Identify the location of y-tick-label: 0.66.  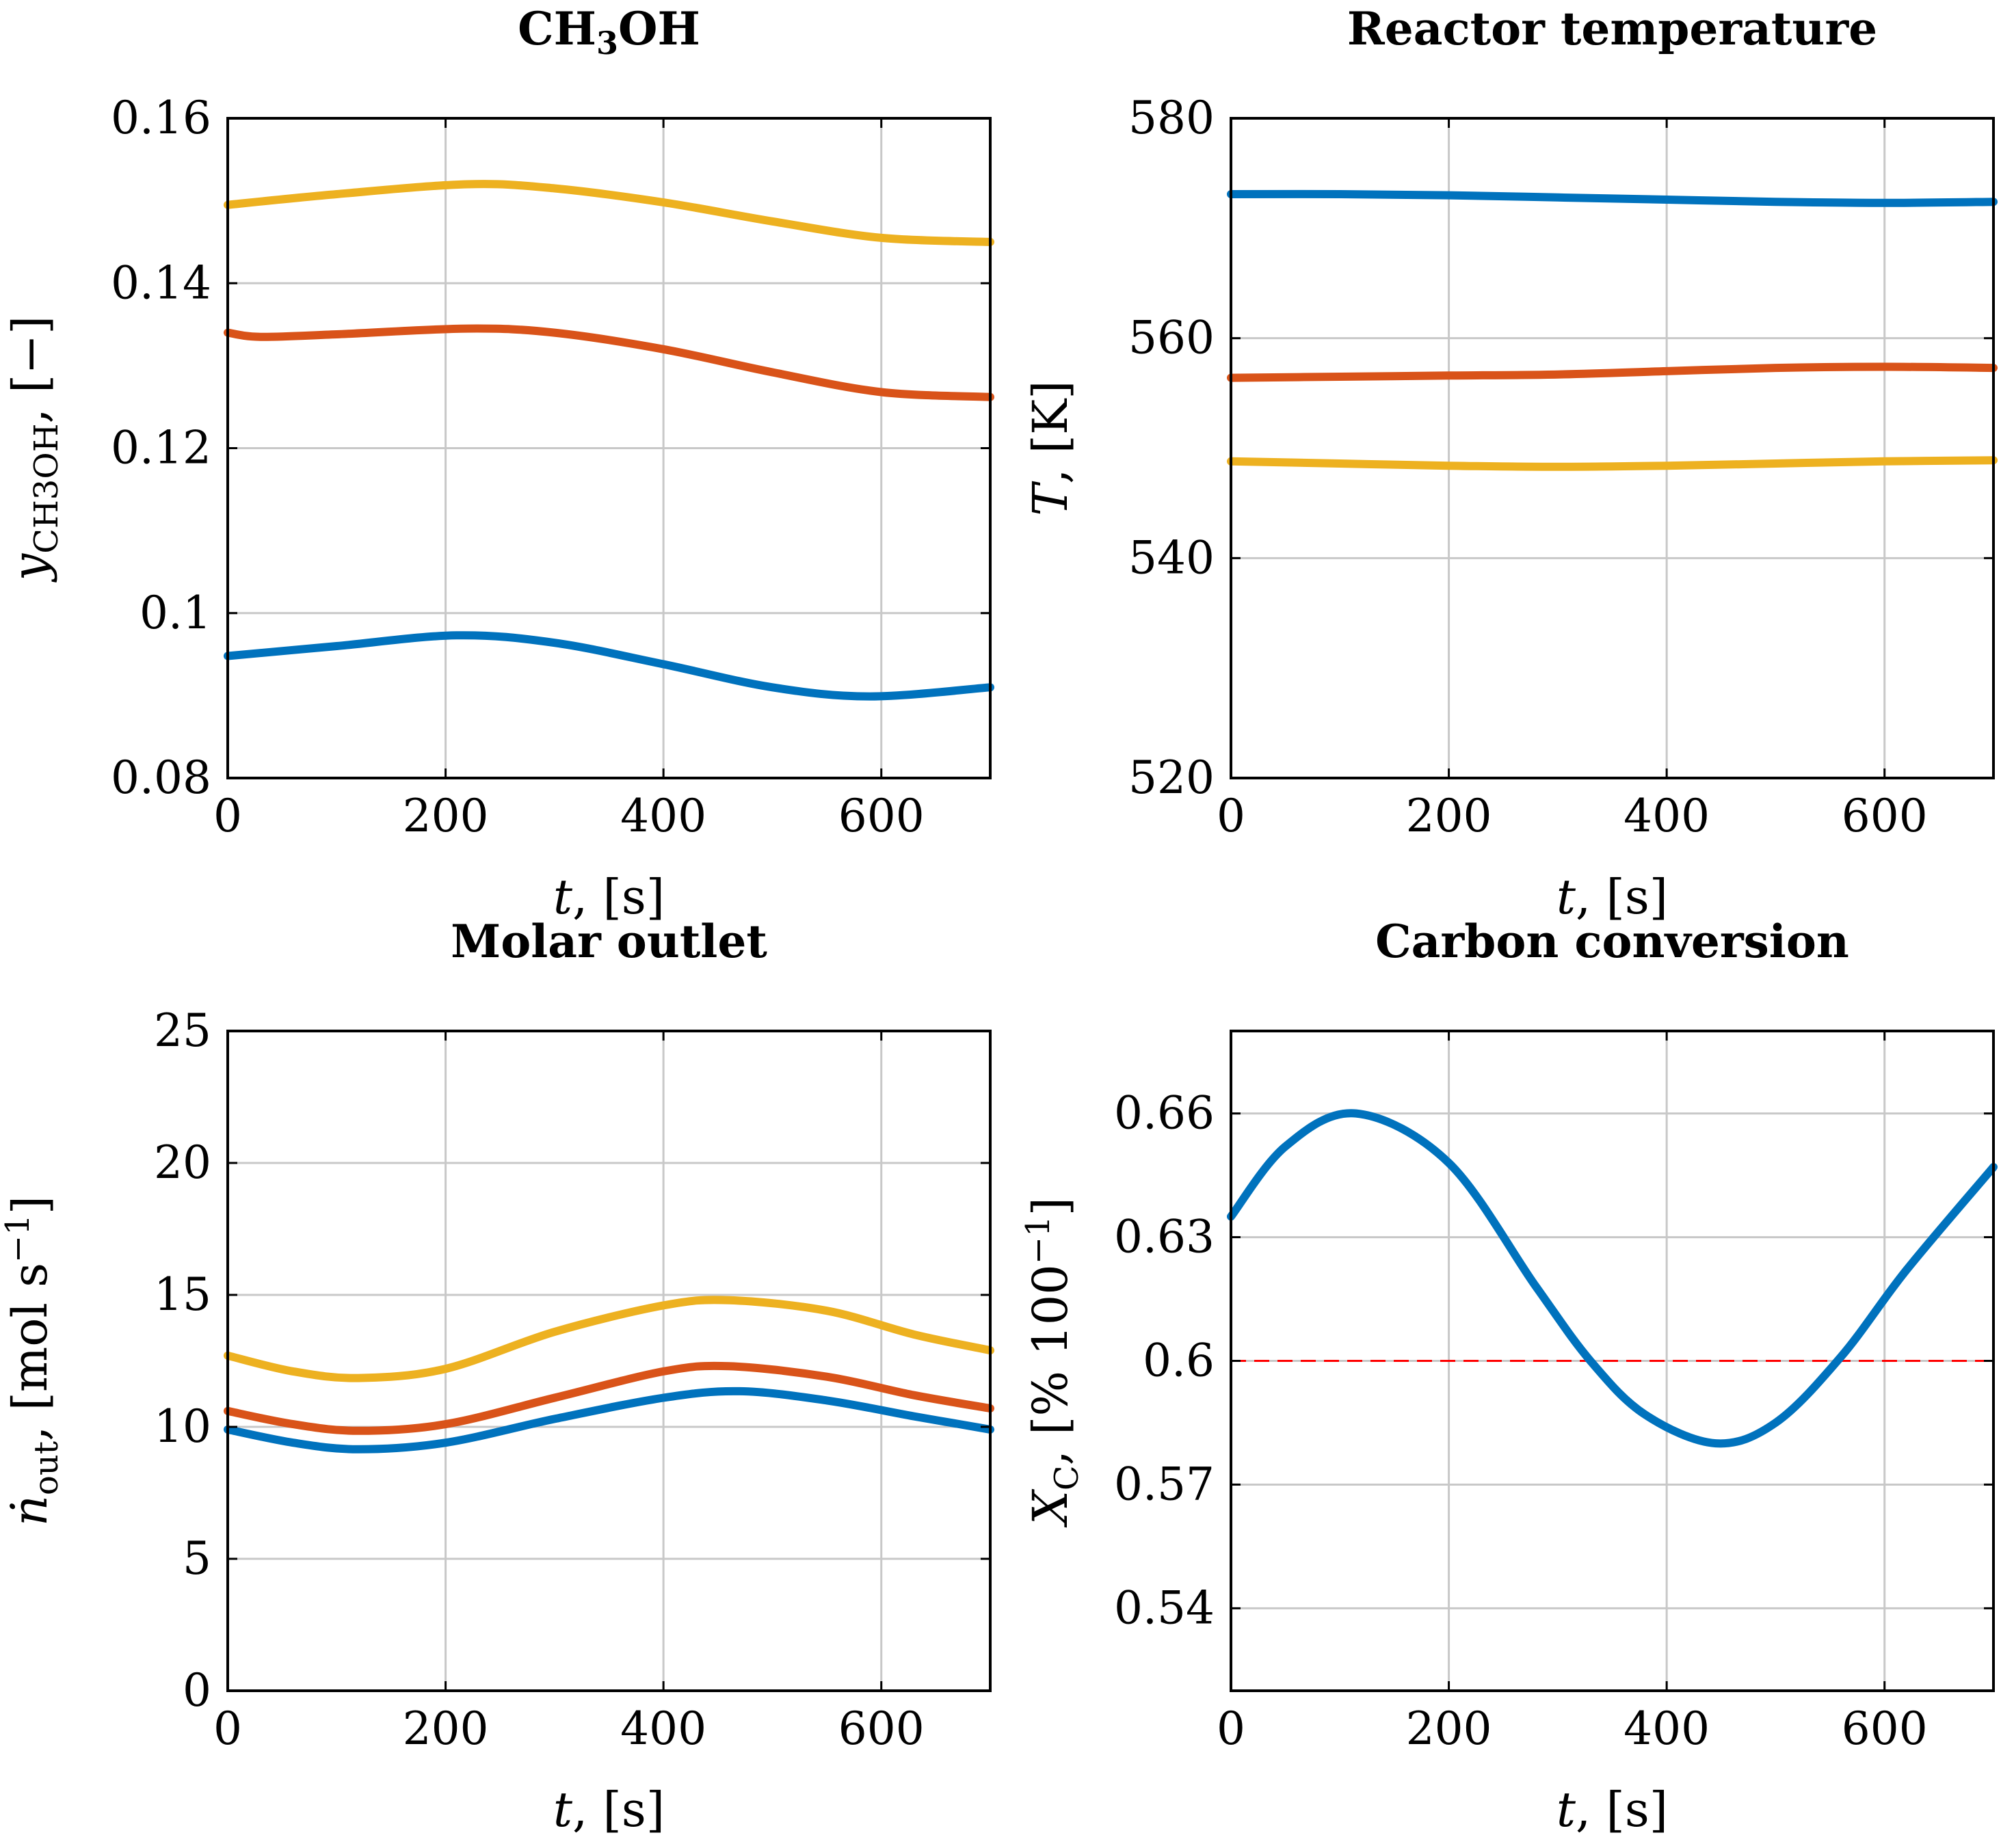
(1165, 1113).